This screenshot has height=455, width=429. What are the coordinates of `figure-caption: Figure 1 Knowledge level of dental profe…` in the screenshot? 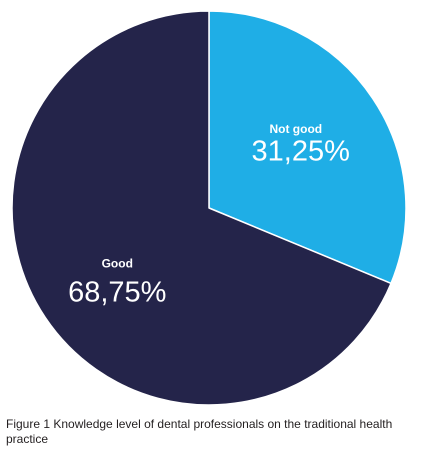 It's located at (199, 431).